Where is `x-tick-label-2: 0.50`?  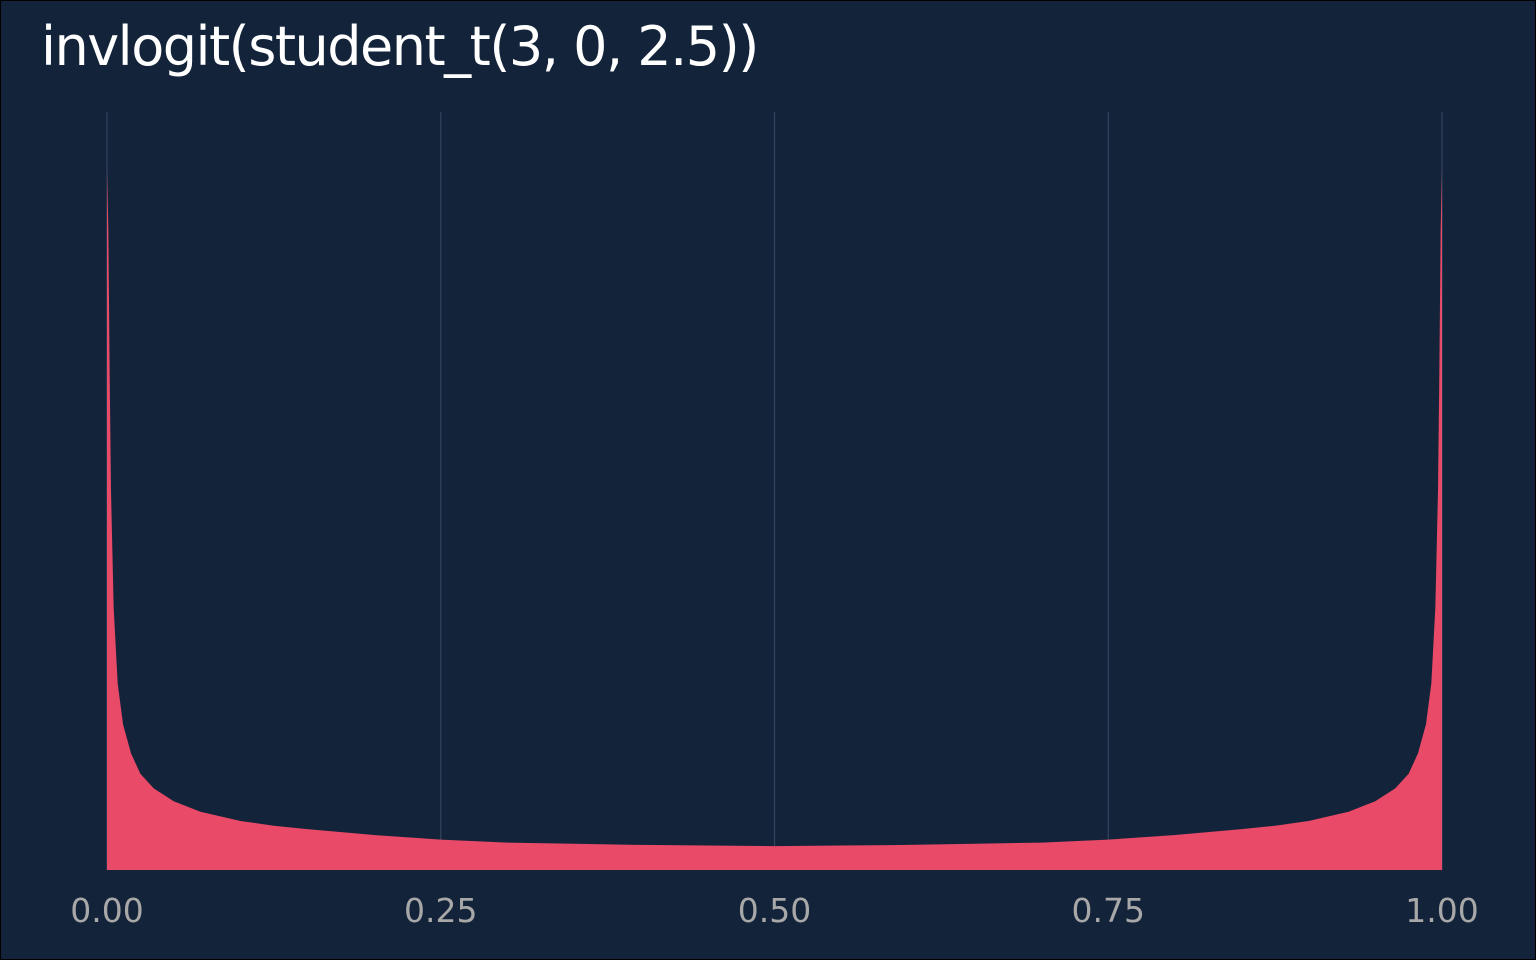 x-tick-label-2: 0.50 is located at coordinates (774, 910).